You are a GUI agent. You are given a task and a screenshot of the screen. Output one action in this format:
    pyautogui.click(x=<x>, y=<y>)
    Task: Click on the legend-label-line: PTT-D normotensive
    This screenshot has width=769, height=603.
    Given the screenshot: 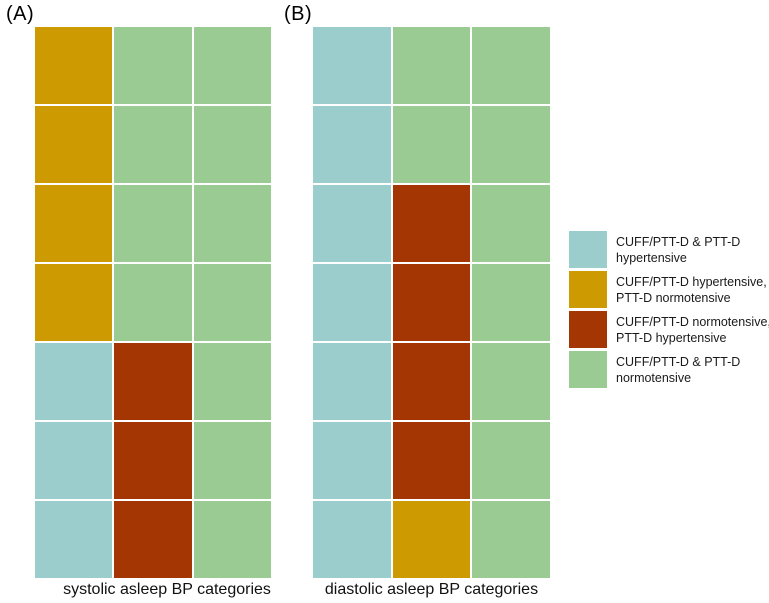 What is the action you would take?
    pyautogui.click(x=673, y=297)
    